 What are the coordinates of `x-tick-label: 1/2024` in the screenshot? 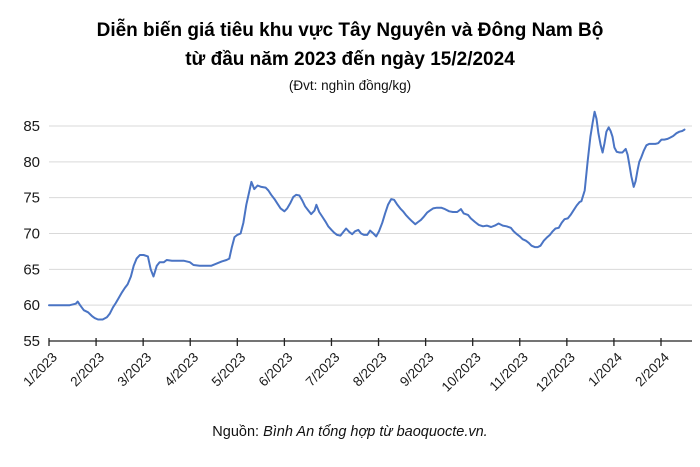 It's located at (605, 369).